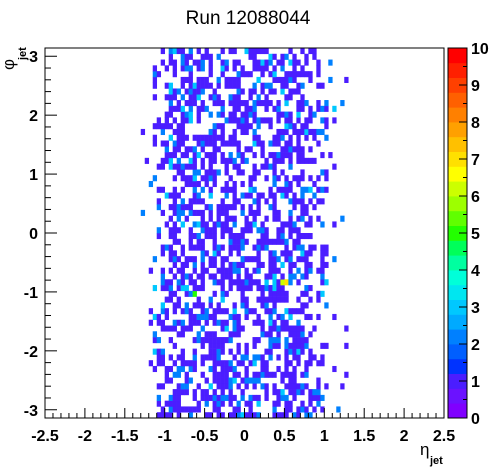  What do you see at coordinates (243, 426) in the screenshot?
I see `x-axis: -2.5 -2 -1.5 -1 -0.5 0 0.5 1 1.5 2 2.5` at bounding box center [243, 426].